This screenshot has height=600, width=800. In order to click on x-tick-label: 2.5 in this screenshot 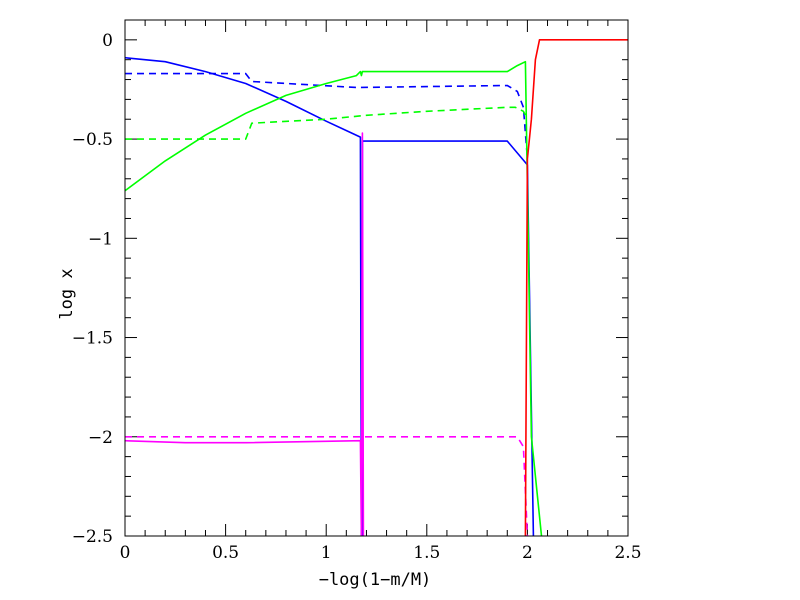, I will do `click(627, 553)`.